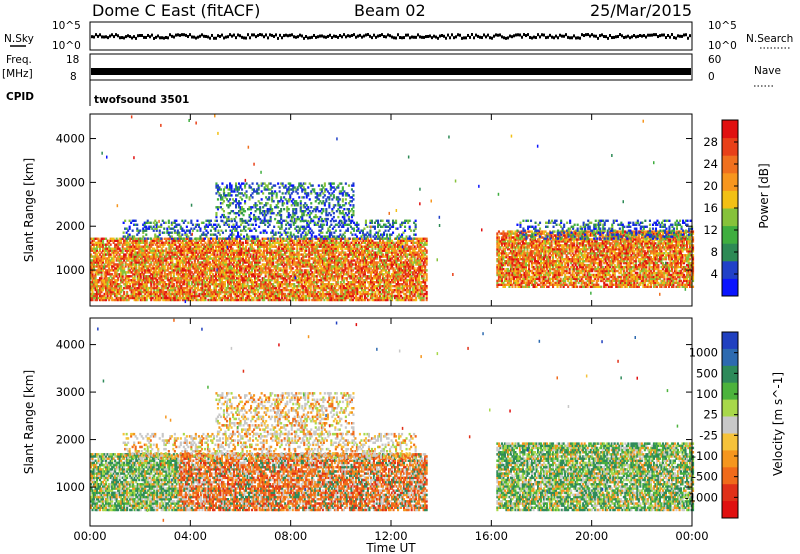 This screenshot has width=800, height=554. Describe the element at coordinates (391, 36) in the screenshot. I see `nsky-trace` at that location.